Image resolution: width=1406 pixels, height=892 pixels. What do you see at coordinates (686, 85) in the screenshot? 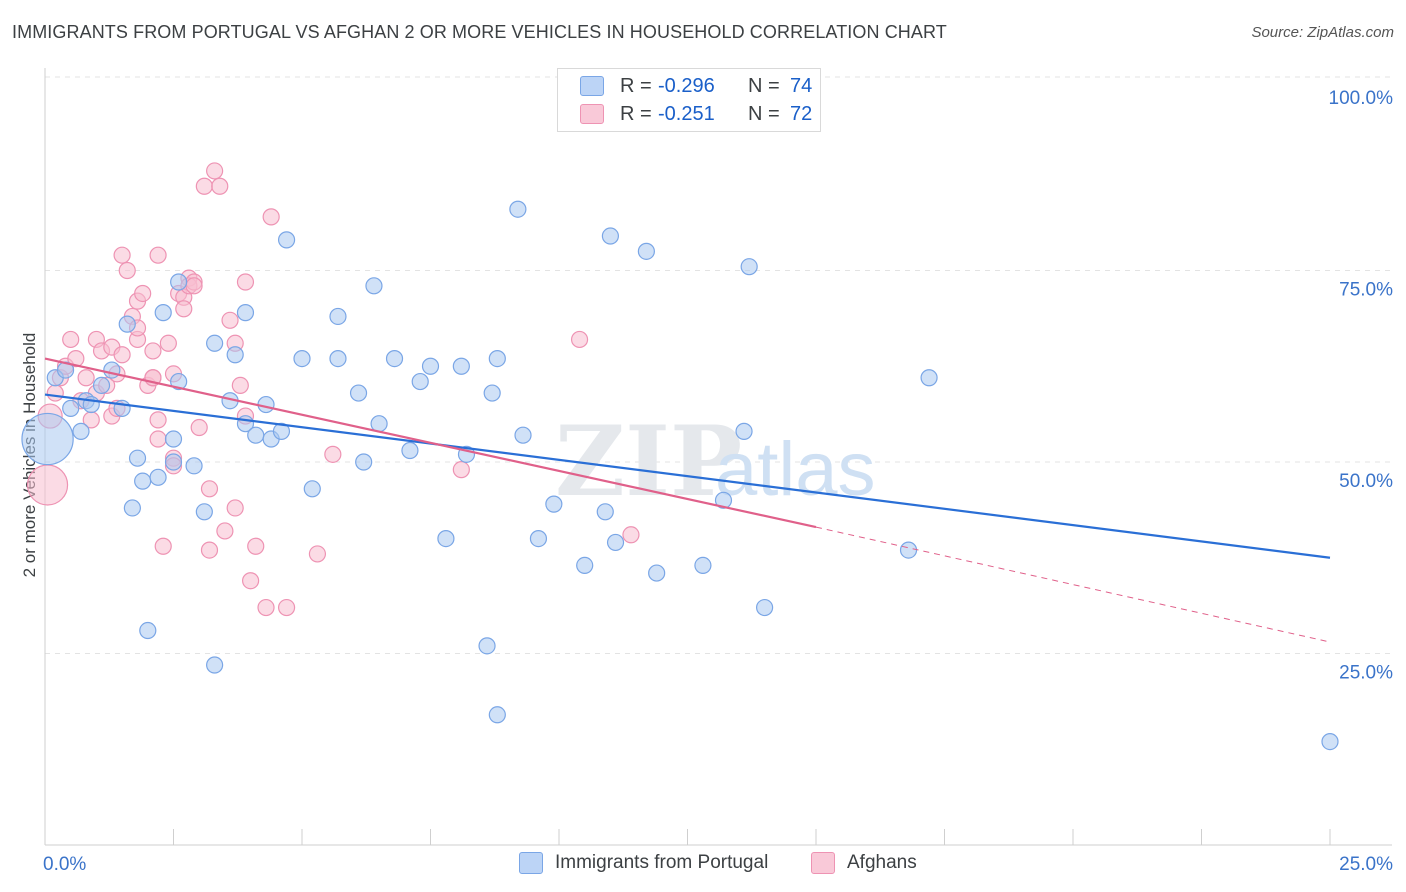
I see `r-value: -0.296` at bounding box center [686, 85].